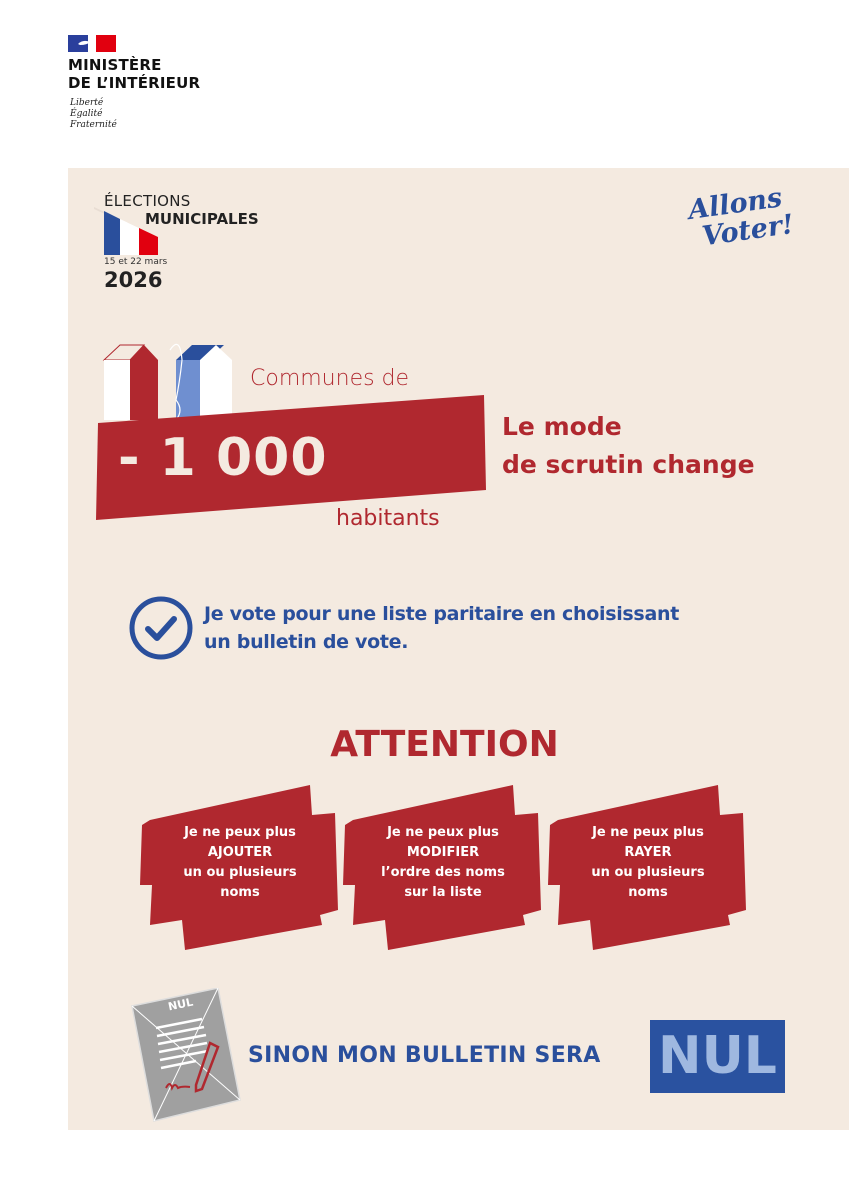 This screenshot has height=1200, width=849. I want to click on ribbon-keyword: RAYER, so click(648, 852).